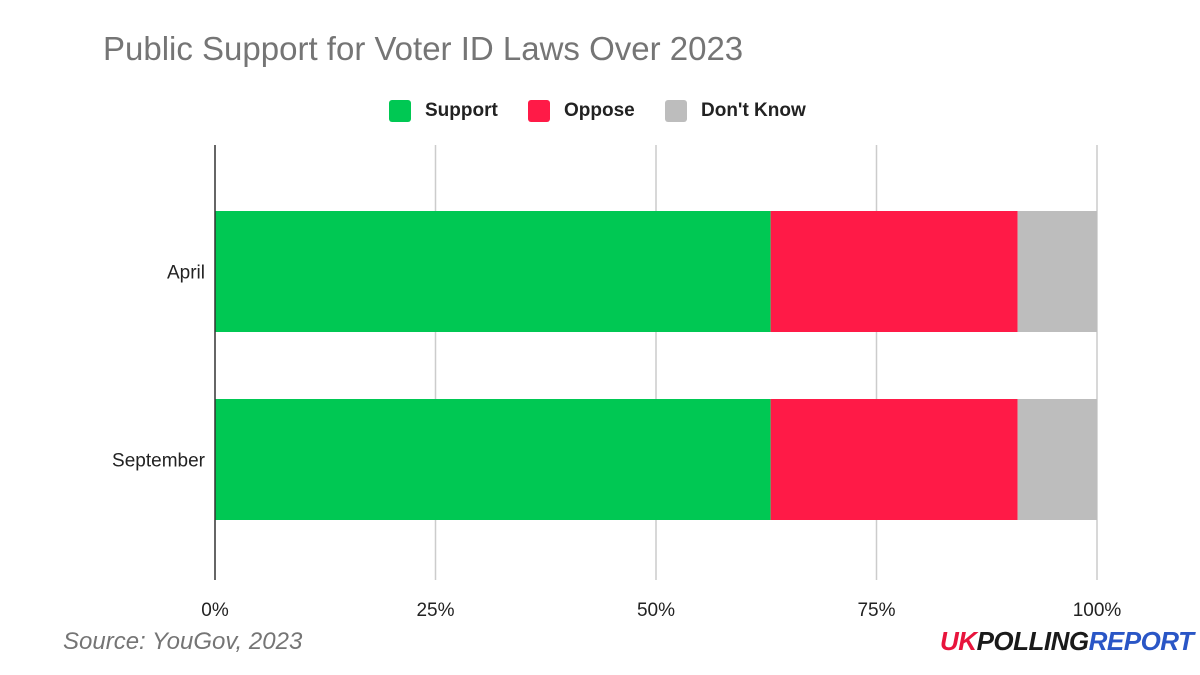 This screenshot has height=675, width=1200. I want to click on legend-item: Support, so click(443, 111).